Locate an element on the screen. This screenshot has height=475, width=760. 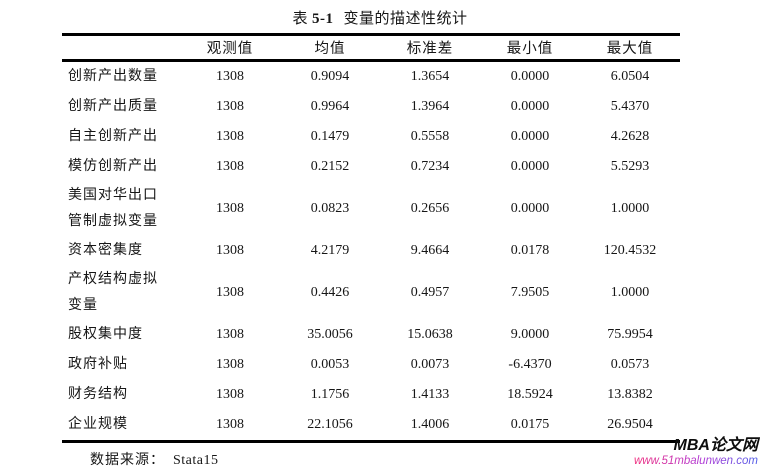
cell-min: 9.0000 is located at coordinates (530, 334).